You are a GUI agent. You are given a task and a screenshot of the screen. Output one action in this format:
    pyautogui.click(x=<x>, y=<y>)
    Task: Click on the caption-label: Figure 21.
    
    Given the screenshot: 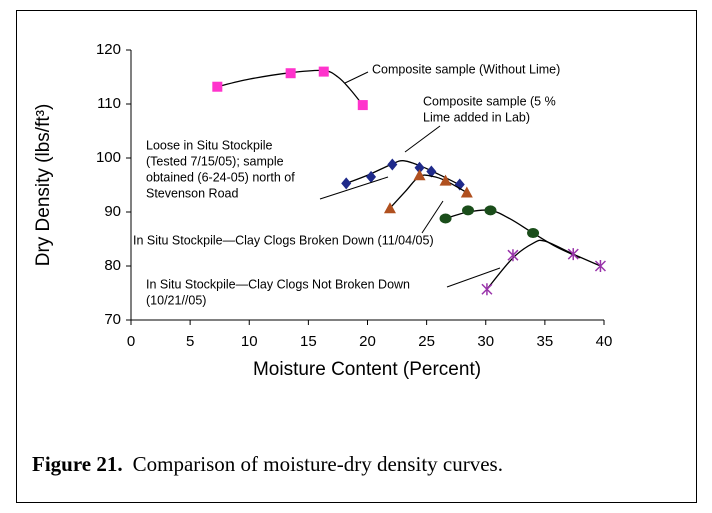 What is the action you would take?
    pyautogui.click(x=77, y=464)
    